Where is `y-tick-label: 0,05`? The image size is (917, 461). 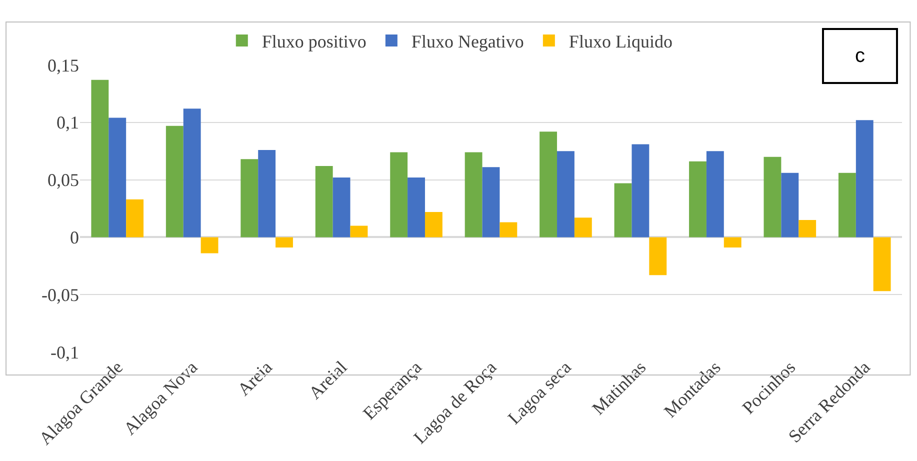 y-tick-label: 0,05 is located at coordinates (63, 180).